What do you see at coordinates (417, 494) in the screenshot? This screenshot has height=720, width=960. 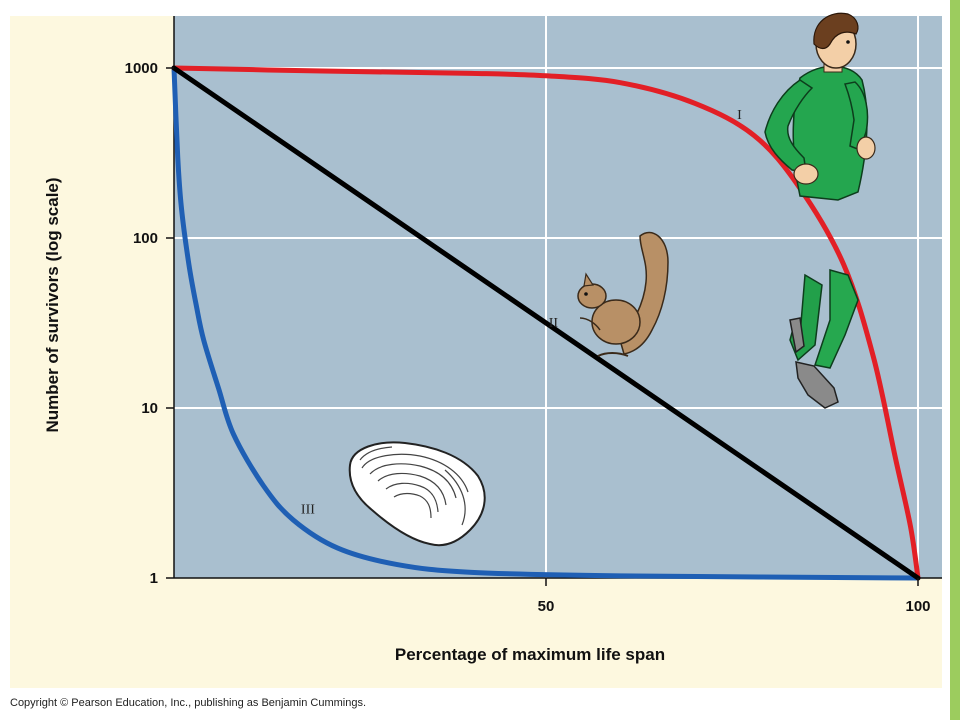 I see `oyster-shell-illustration` at bounding box center [417, 494].